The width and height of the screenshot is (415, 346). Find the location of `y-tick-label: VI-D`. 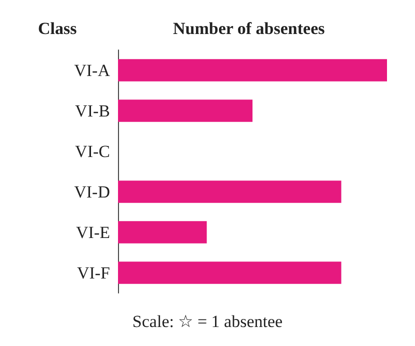

y-tick-label: VI-D is located at coordinates (92, 192).